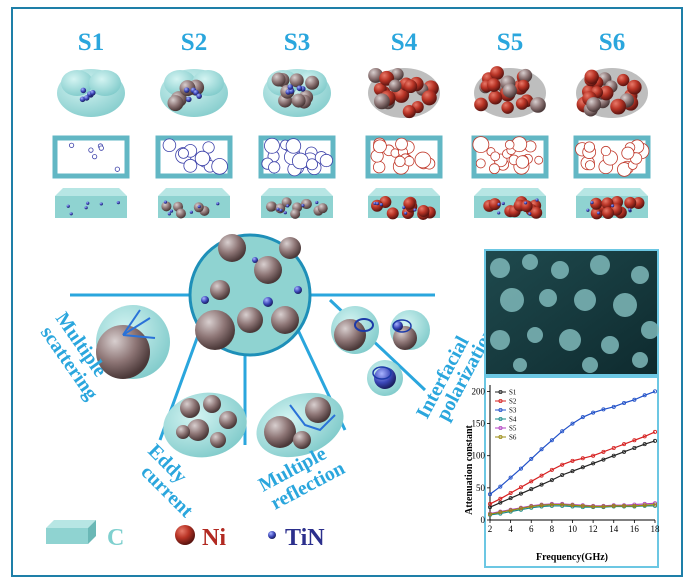  Describe the element at coordinates (500, 409) in the screenshot. I see `legend-marker-s3` at that location.